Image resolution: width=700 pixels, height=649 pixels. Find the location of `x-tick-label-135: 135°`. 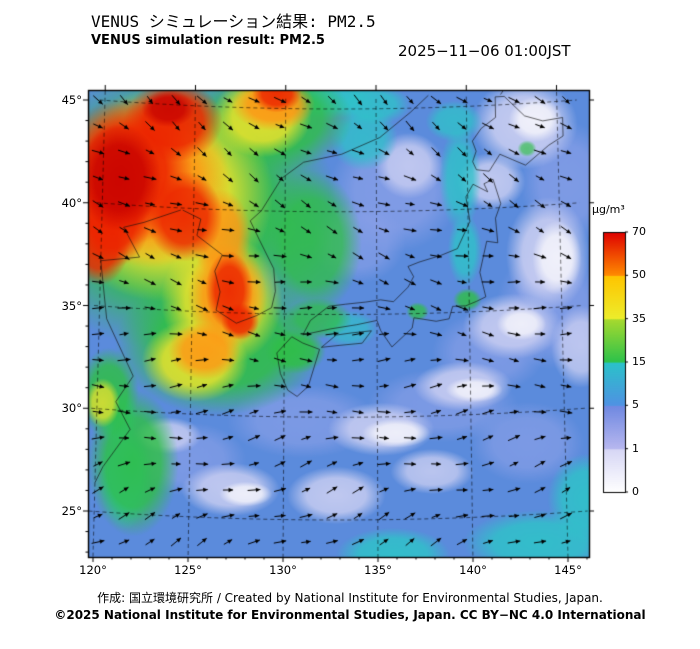

x-tick-label-135: 135° is located at coordinates (378, 570).